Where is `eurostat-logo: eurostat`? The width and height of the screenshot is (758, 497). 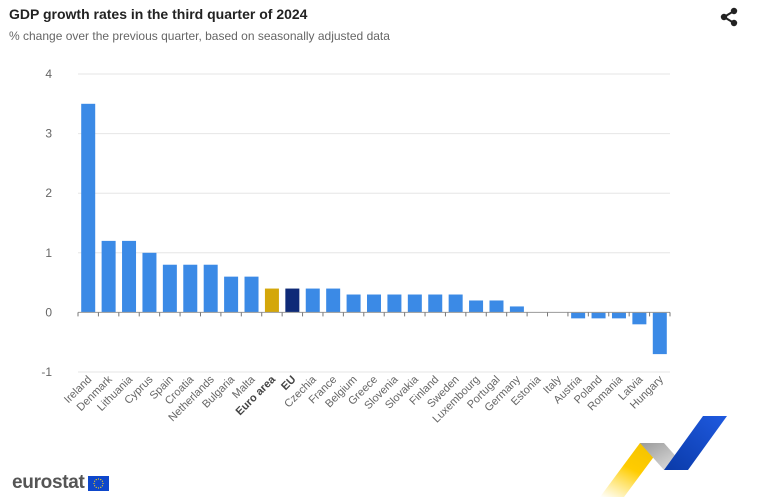 eurostat-logo: eurostat is located at coordinates (60, 483).